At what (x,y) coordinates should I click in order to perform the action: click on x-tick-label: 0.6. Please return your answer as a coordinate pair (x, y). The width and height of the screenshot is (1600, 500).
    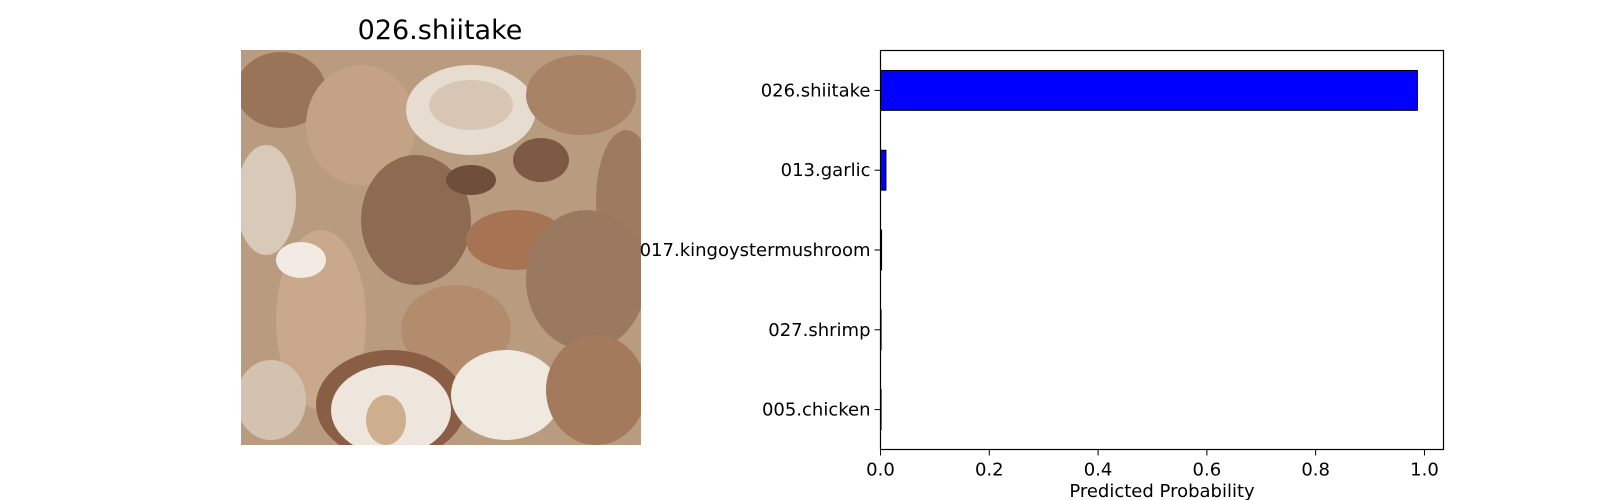
    Looking at the image, I should click on (1207, 470).